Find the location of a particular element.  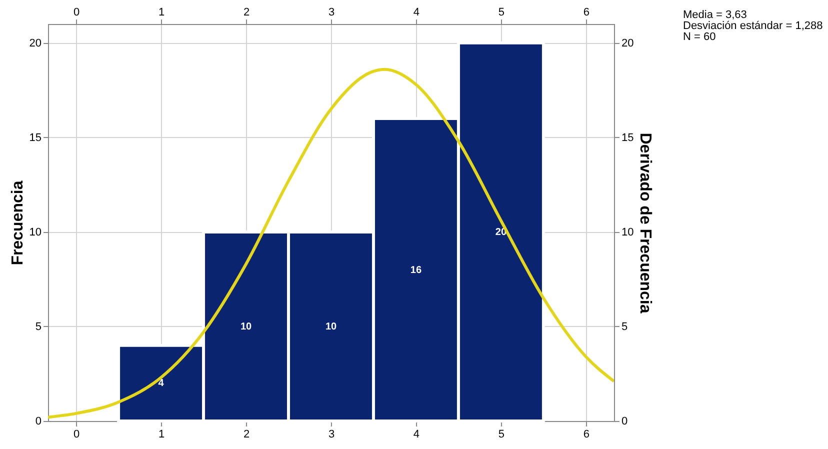

x2-tick-label: 5 is located at coordinates (501, 434).